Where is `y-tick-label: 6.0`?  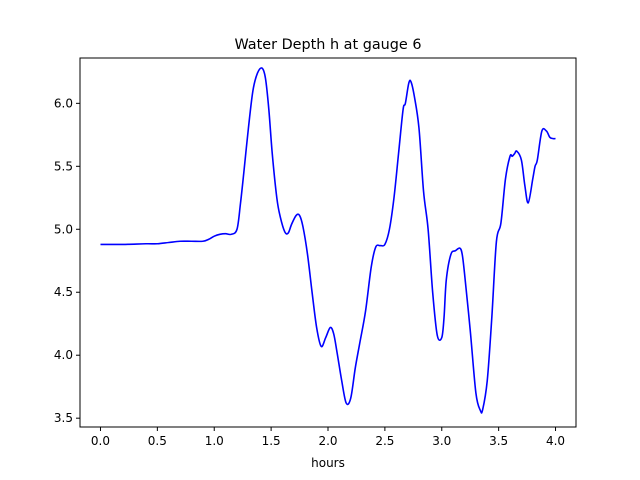
y-tick-label: 6.0 is located at coordinates (63, 103).